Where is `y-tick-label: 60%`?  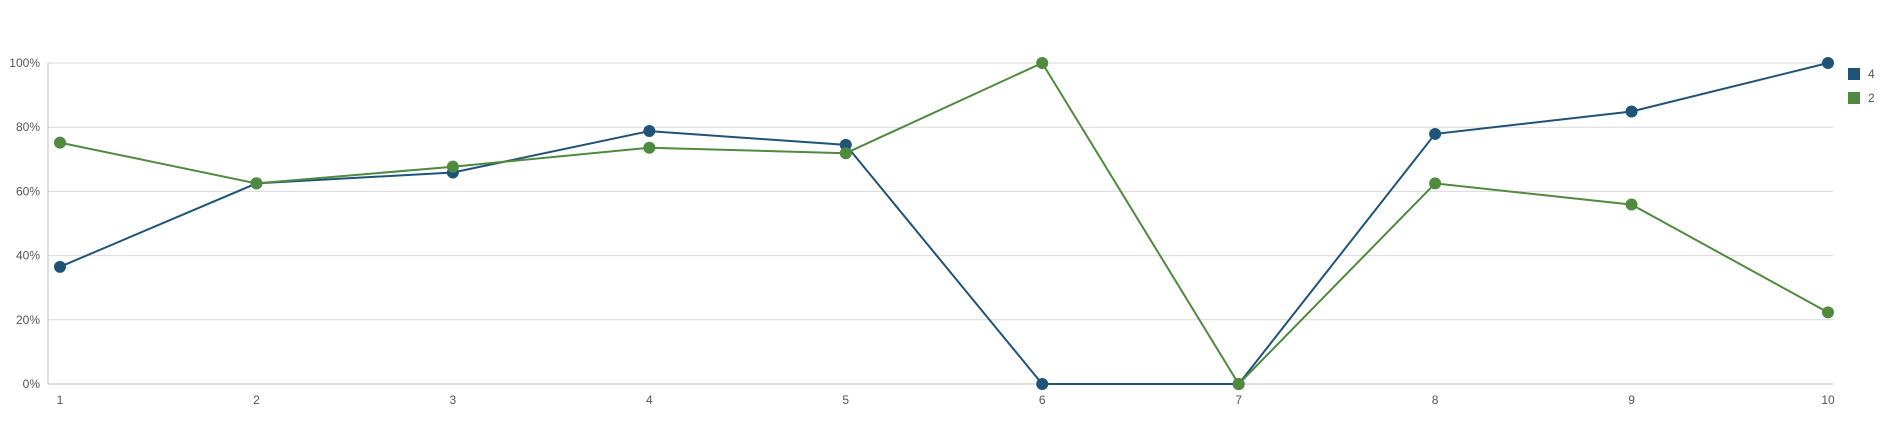
y-tick-label: 60% is located at coordinates (28, 191).